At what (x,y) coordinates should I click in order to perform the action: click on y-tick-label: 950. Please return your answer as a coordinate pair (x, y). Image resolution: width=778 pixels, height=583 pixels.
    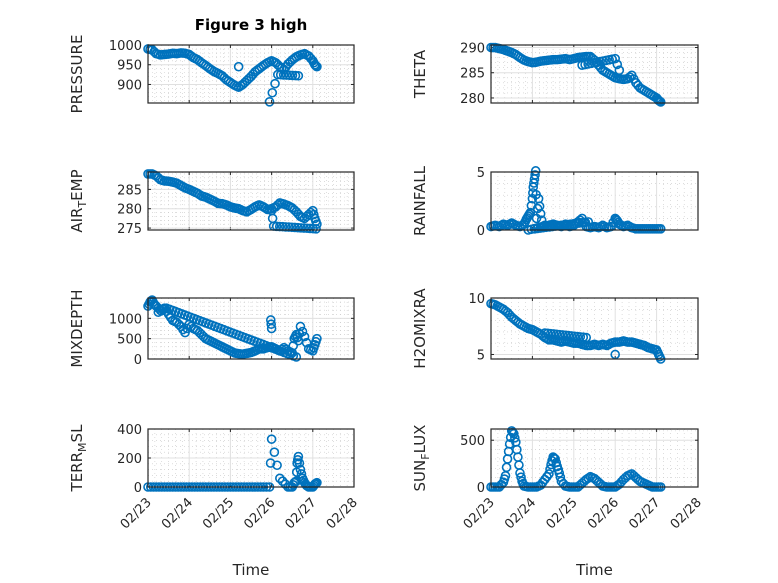
    Looking at the image, I should click on (129, 66).